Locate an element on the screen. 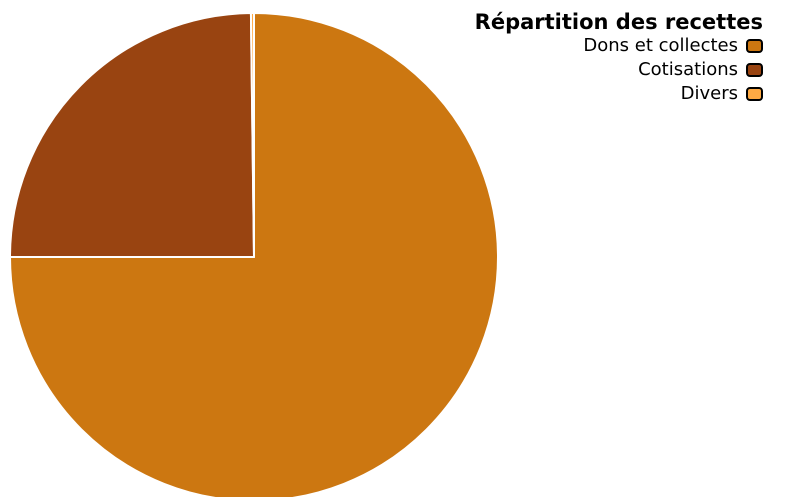  legend-item-dons: Dons et collectes is located at coordinates (619, 46).